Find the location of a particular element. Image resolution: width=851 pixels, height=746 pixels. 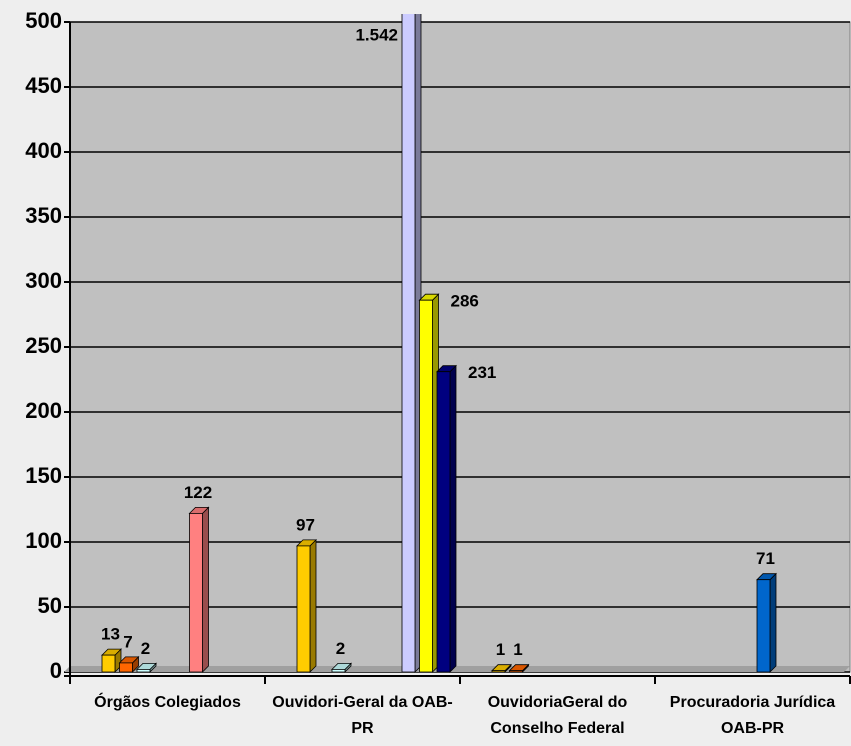

y-tick-label: 500 is located at coordinates (43, 20).